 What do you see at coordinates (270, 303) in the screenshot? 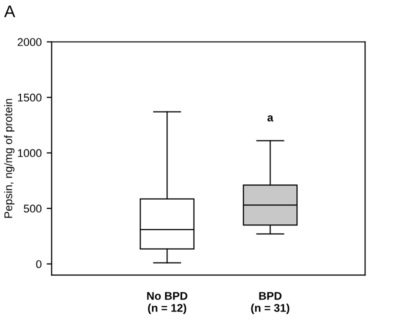
I see `x-tick-label: BPD (n = 31)` at bounding box center [270, 303].